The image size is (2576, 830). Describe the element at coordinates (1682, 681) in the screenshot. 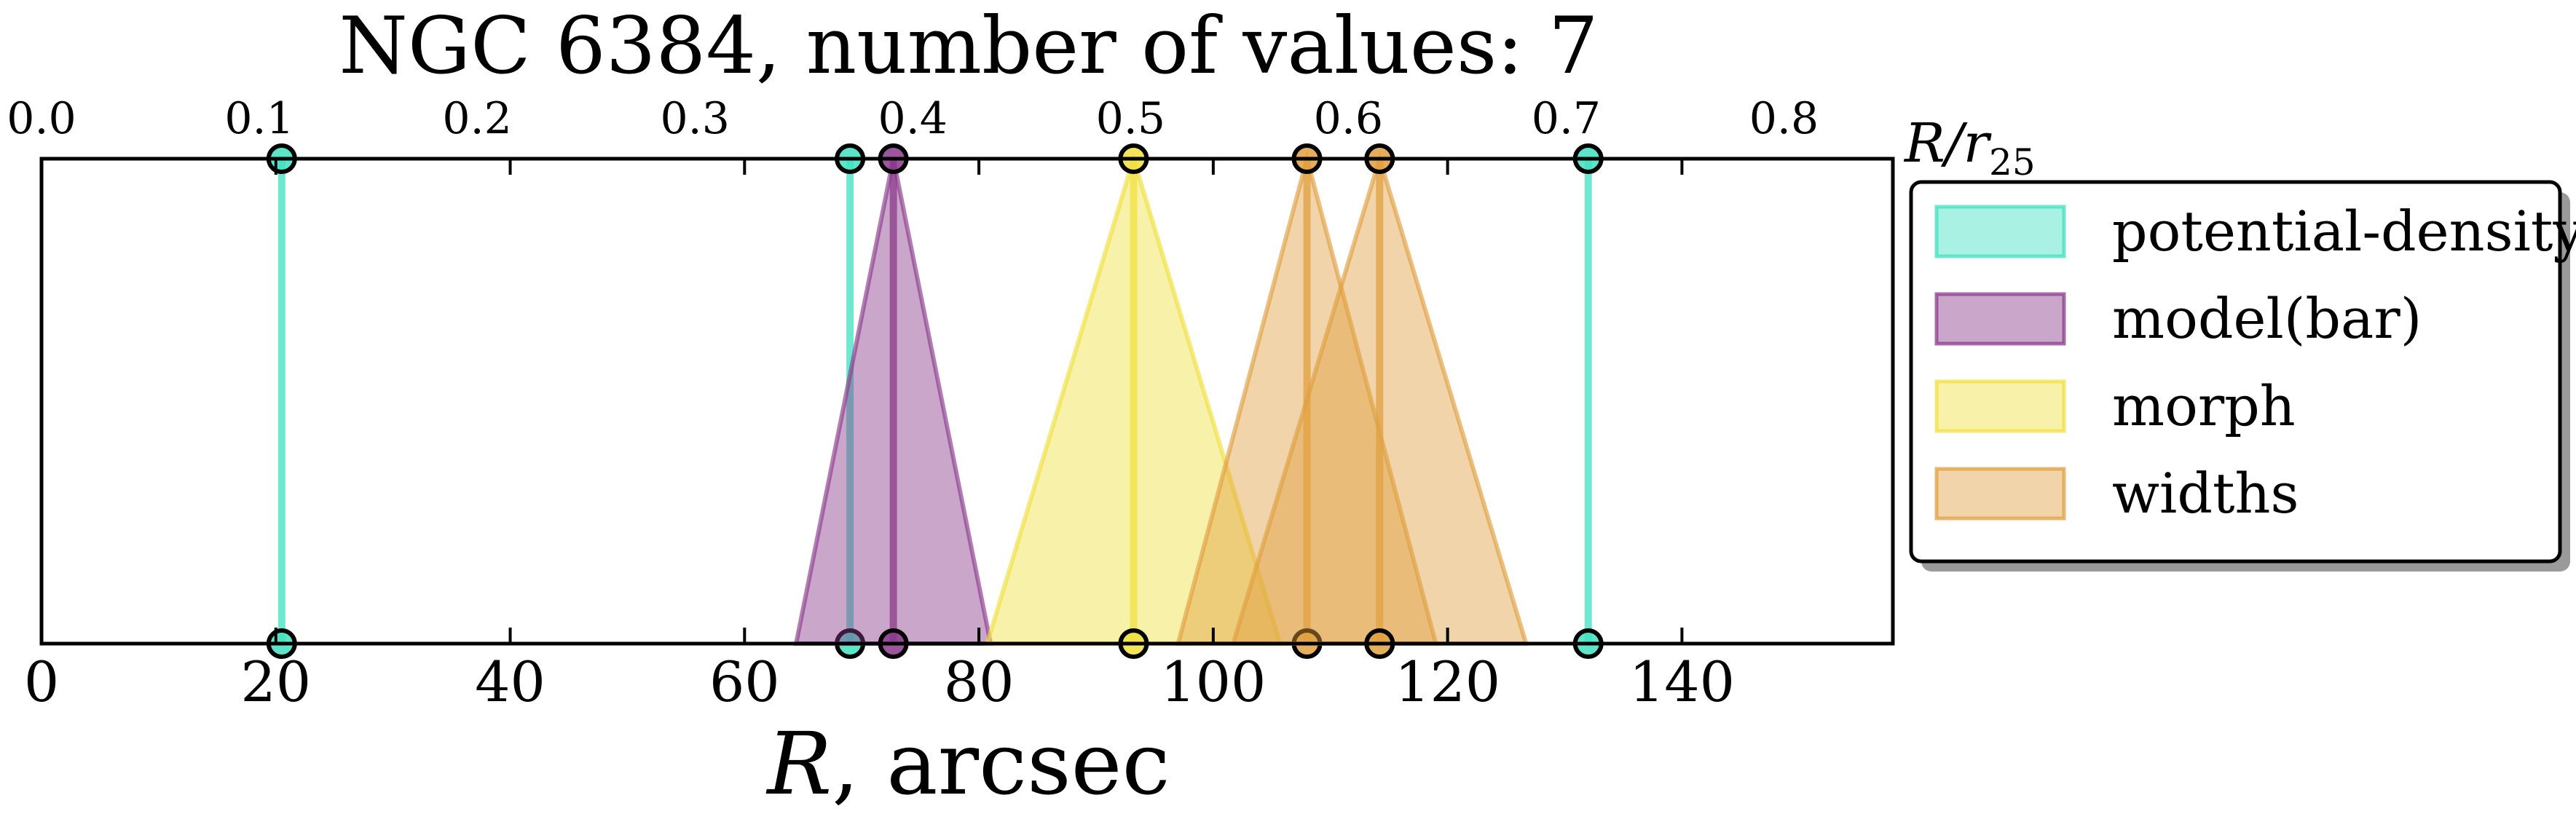

I see `x-tick-label-7: 140` at that location.